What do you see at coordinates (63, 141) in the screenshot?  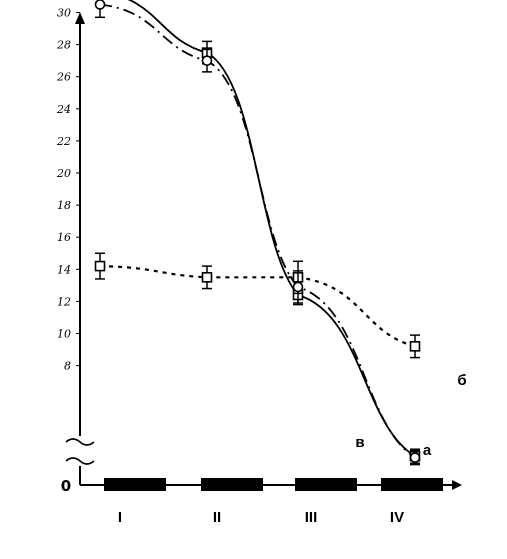 I see `y-tick-label: 22` at bounding box center [63, 141].